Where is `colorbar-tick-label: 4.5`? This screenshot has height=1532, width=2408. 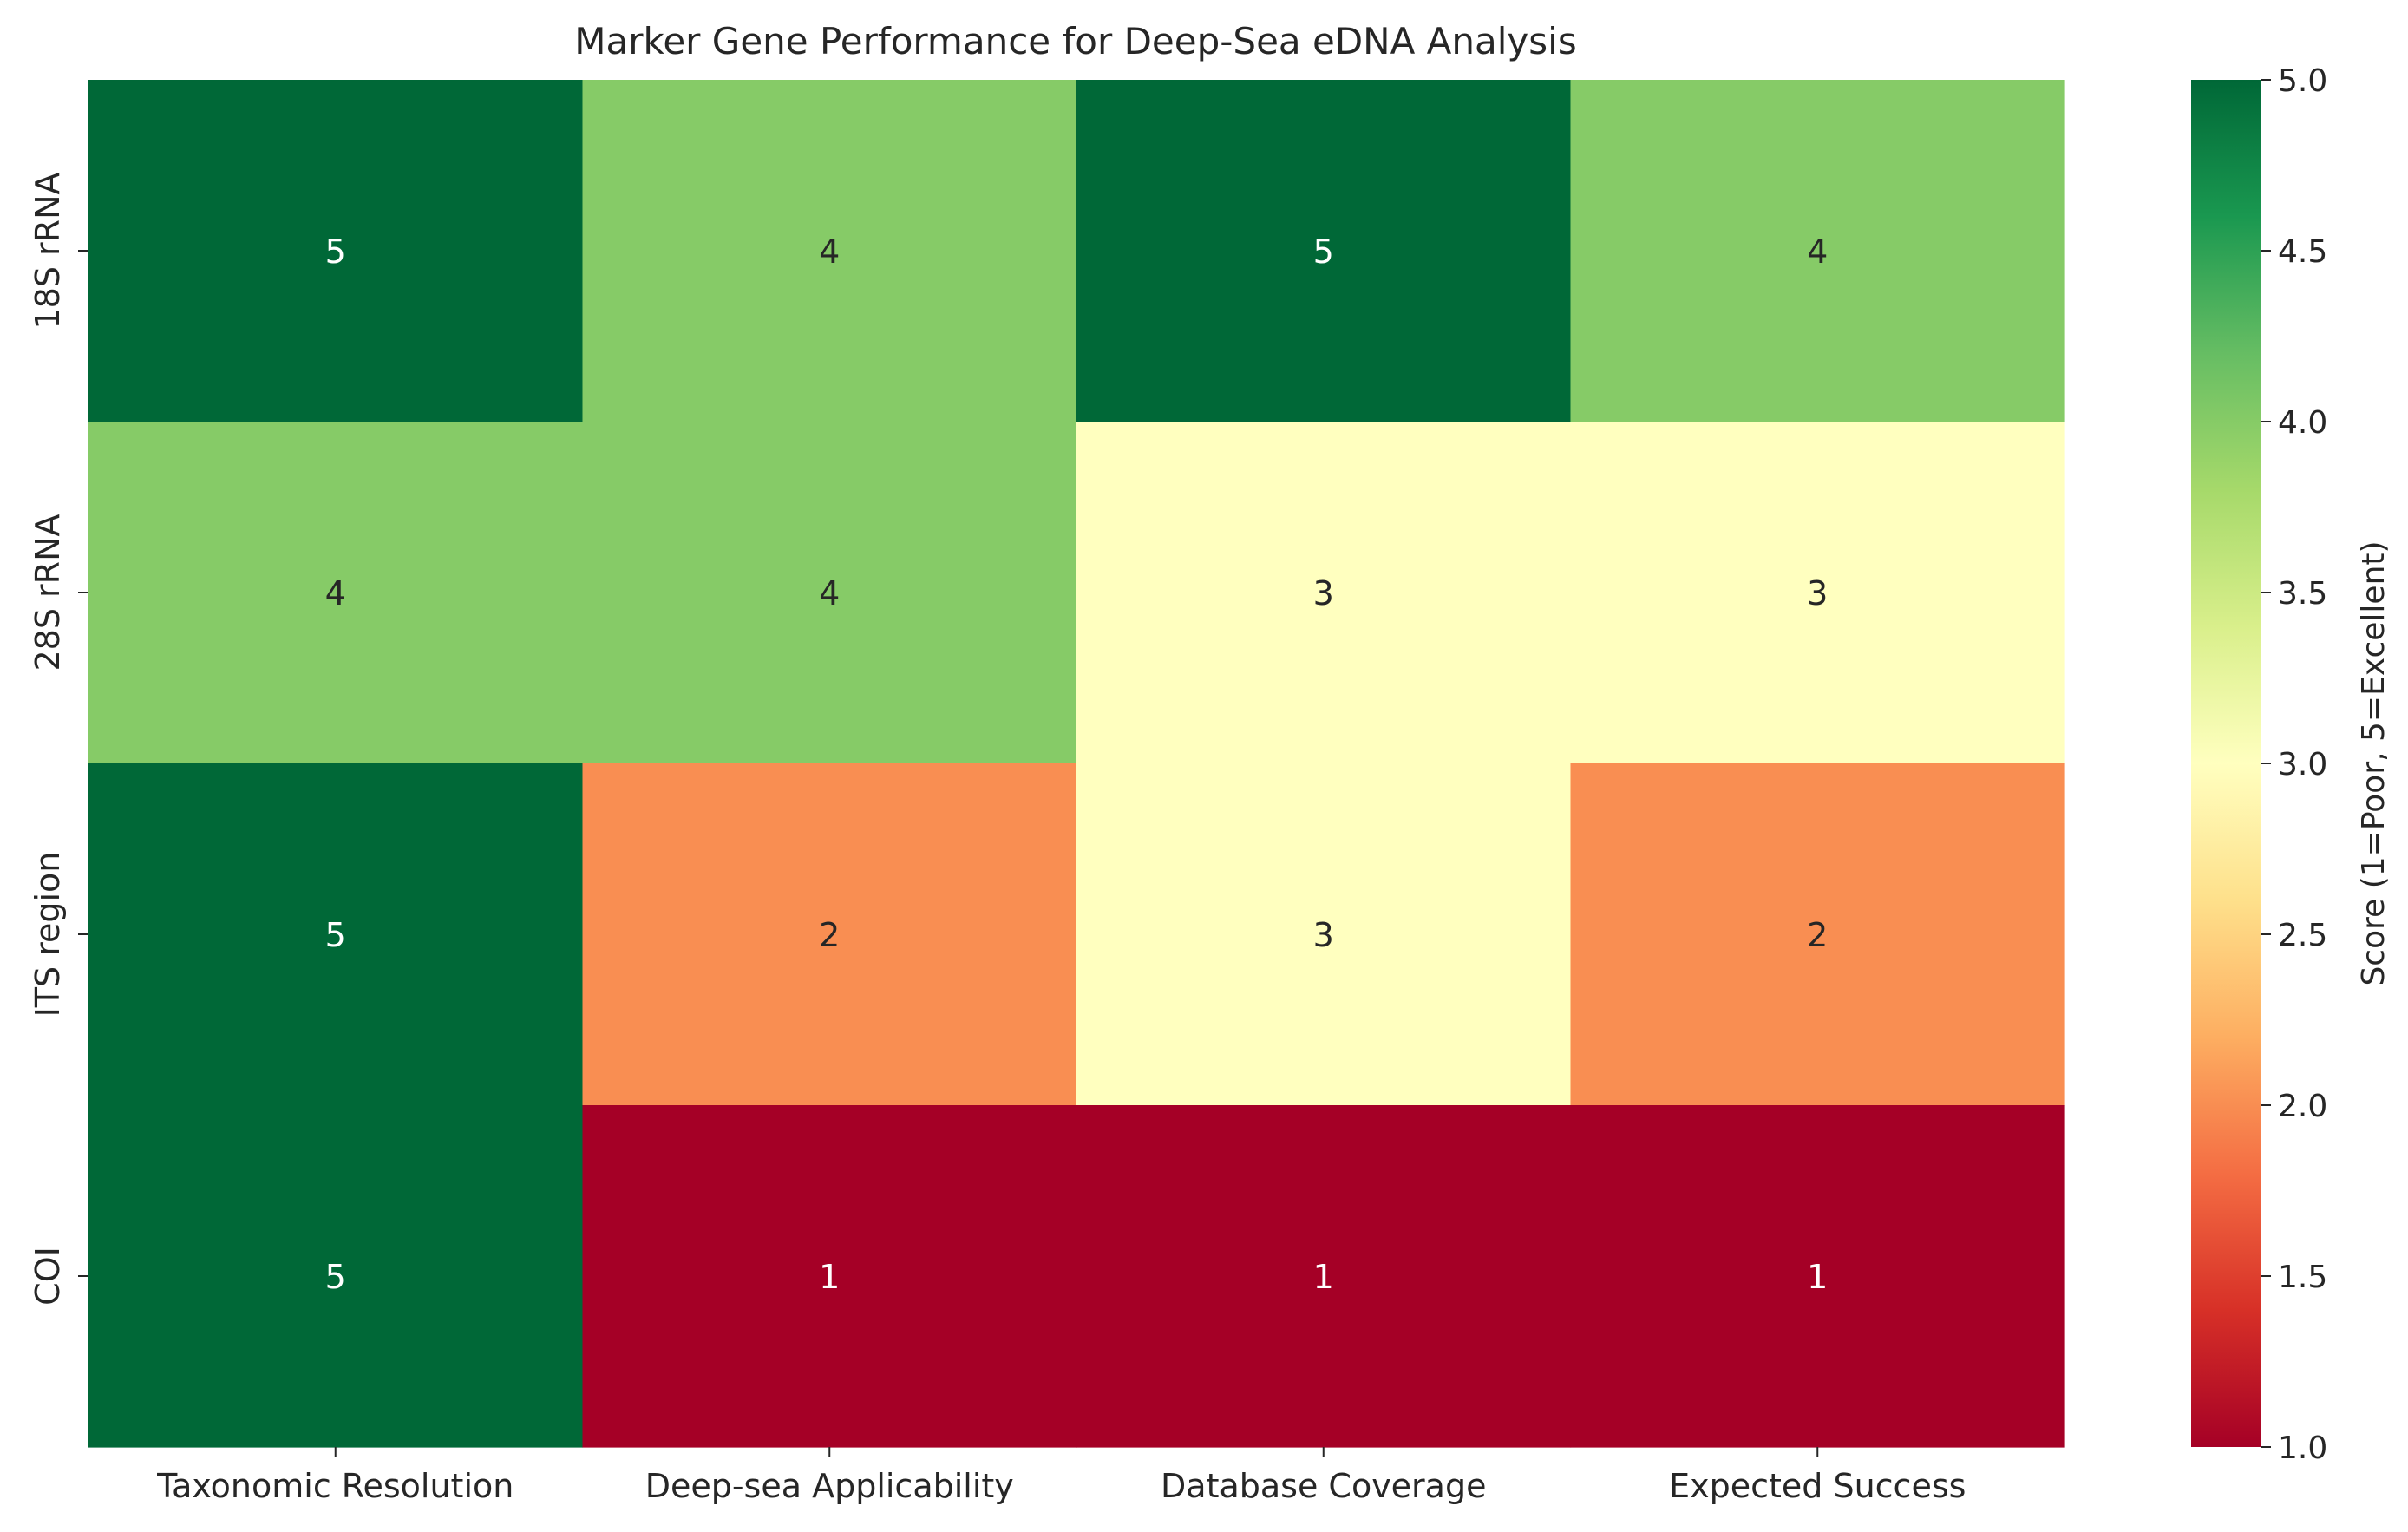 colorbar-tick-label: 4.5 is located at coordinates (2302, 252).